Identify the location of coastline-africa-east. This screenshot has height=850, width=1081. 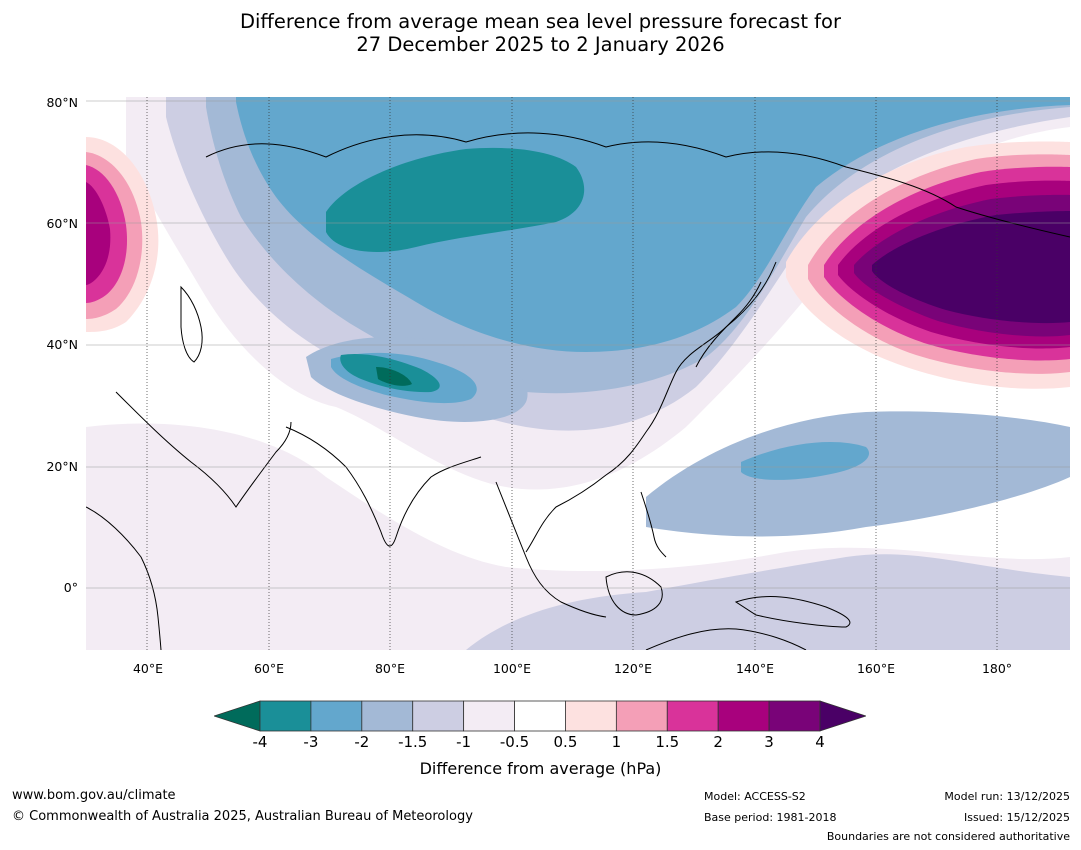
(124, 578).